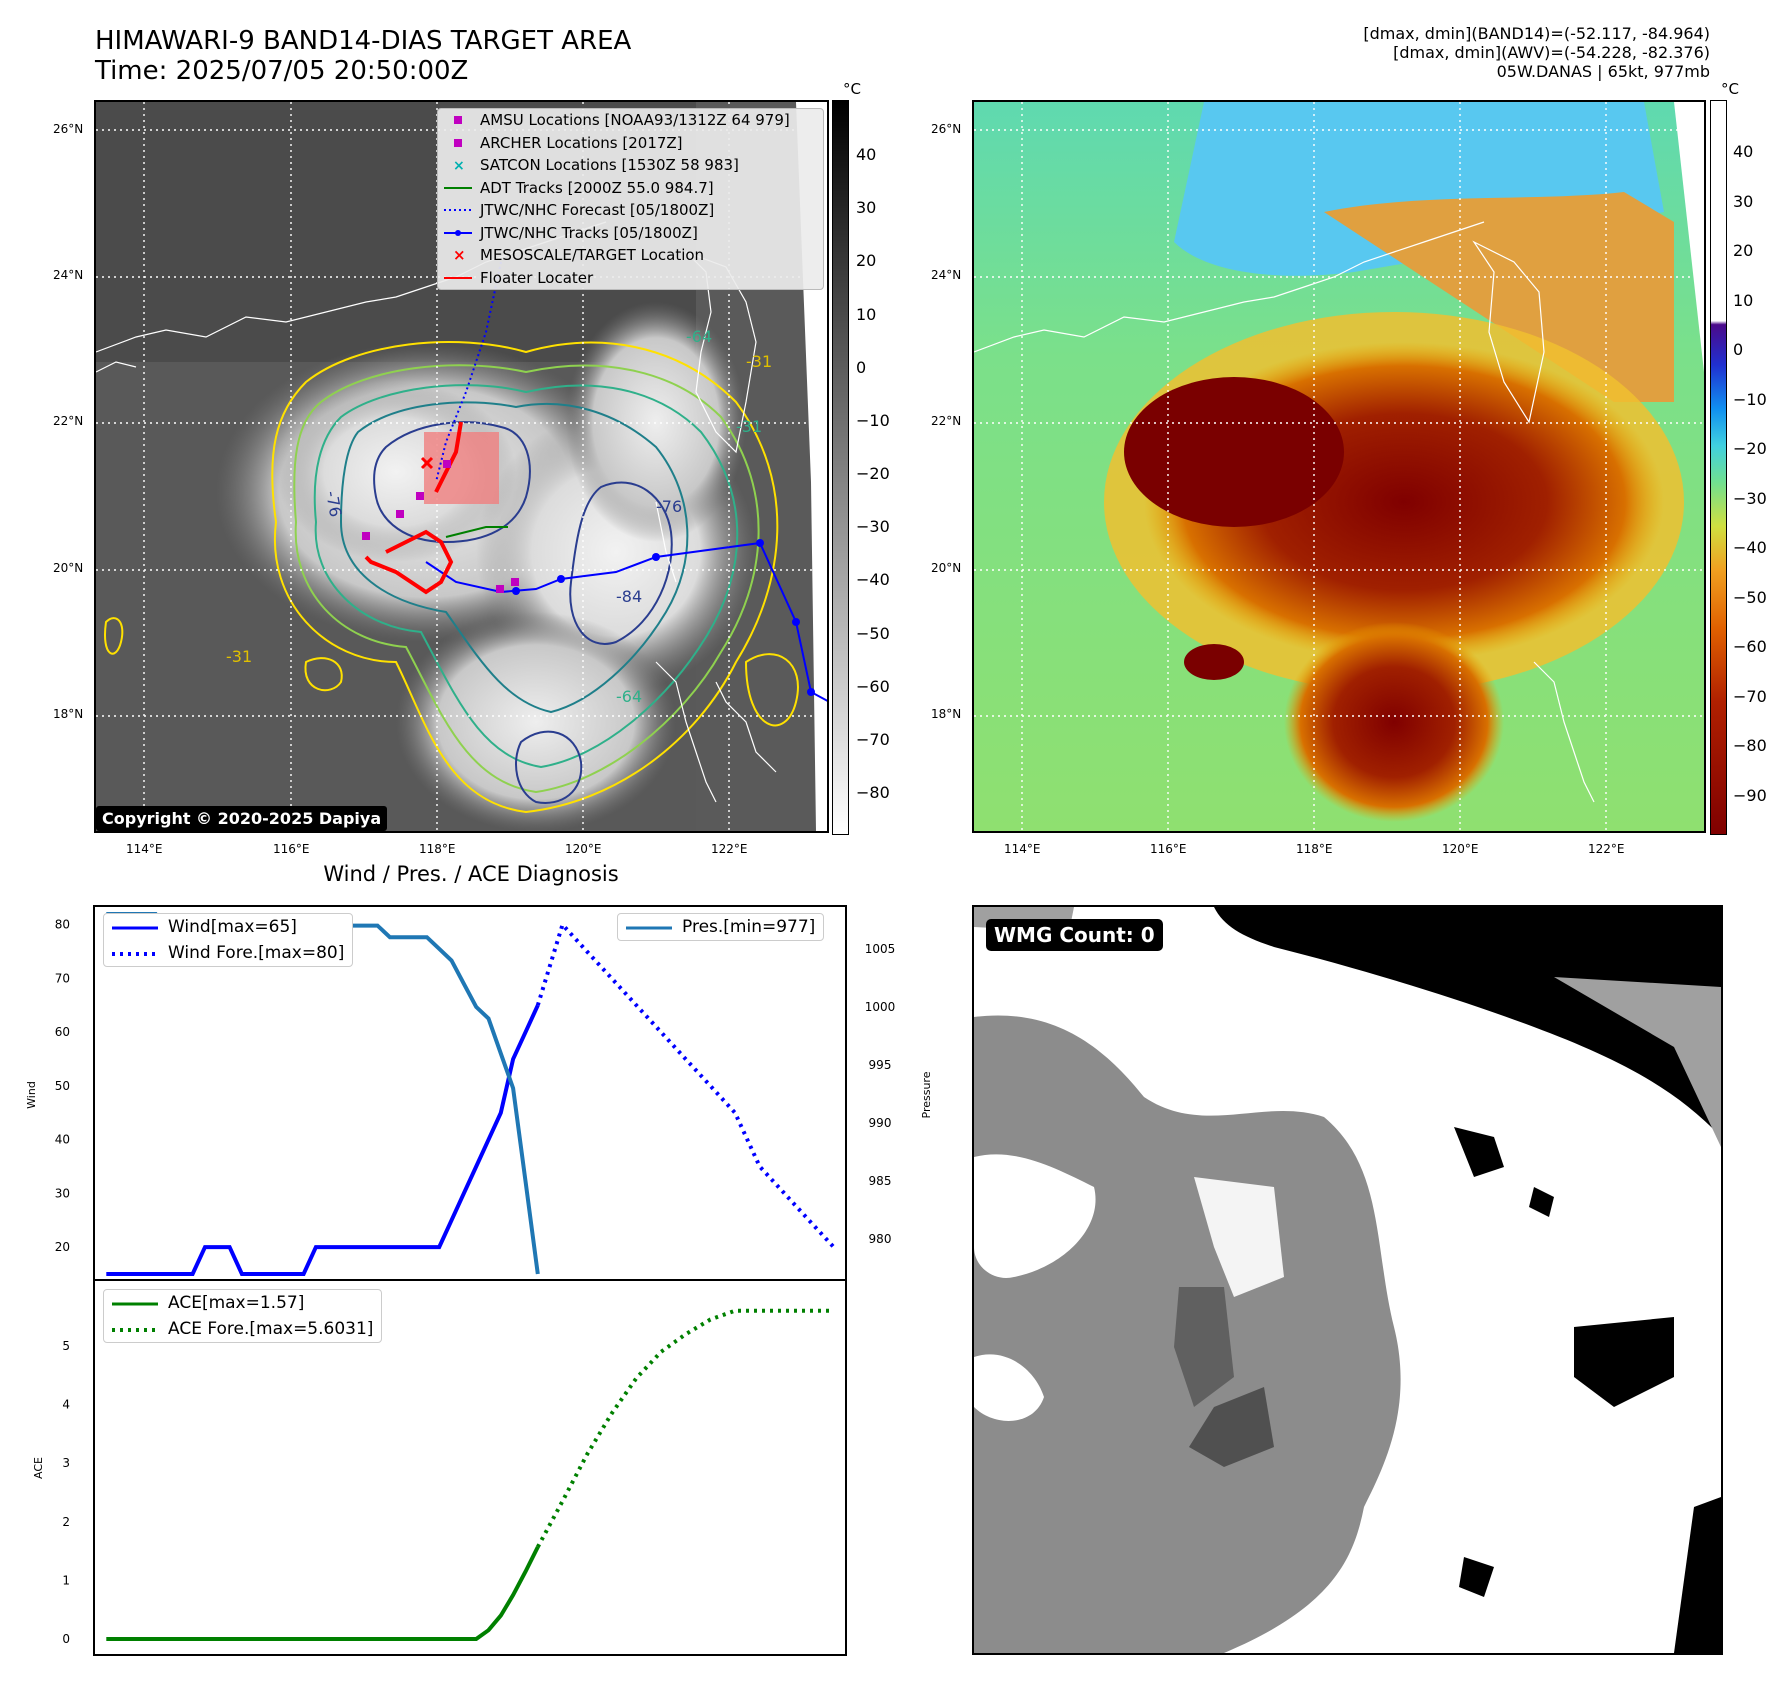 The height and width of the screenshot is (1690, 1788). Describe the element at coordinates (236, 1303) in the screenshot. I see `legend-label: ACE[max=1.57]` at that location.